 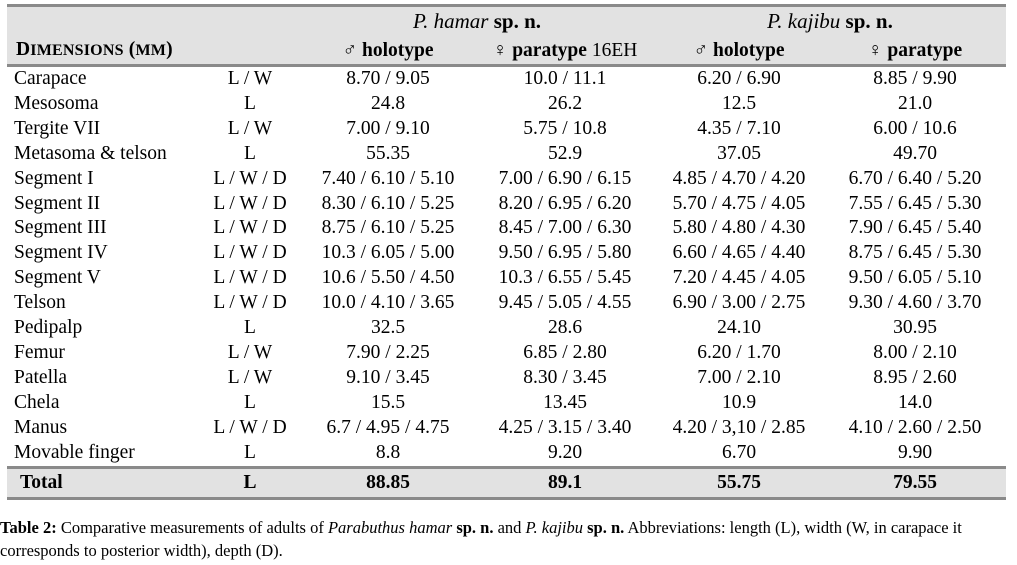 What do you see at coordinates (477, 20) in the screenshot?
I see `species-header-hamar: P. hamar sp. n.` at bounding box center [477, 20].